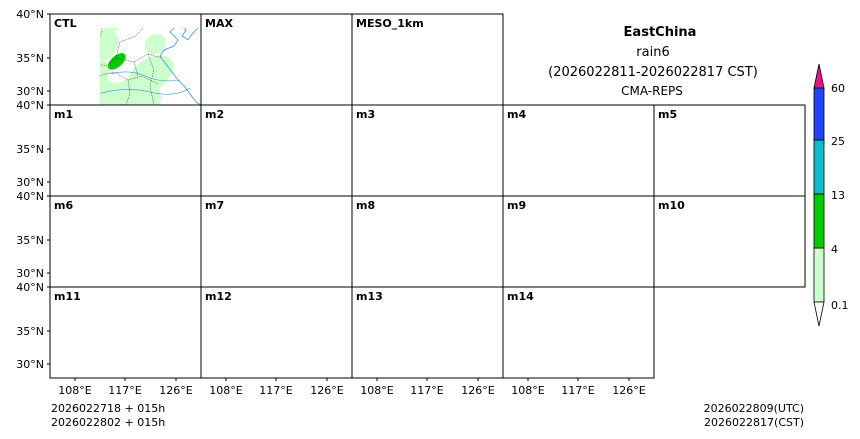  Describe the element at coordinates (131, 67) in the screenshot. I see `province-boundaries` at that location.